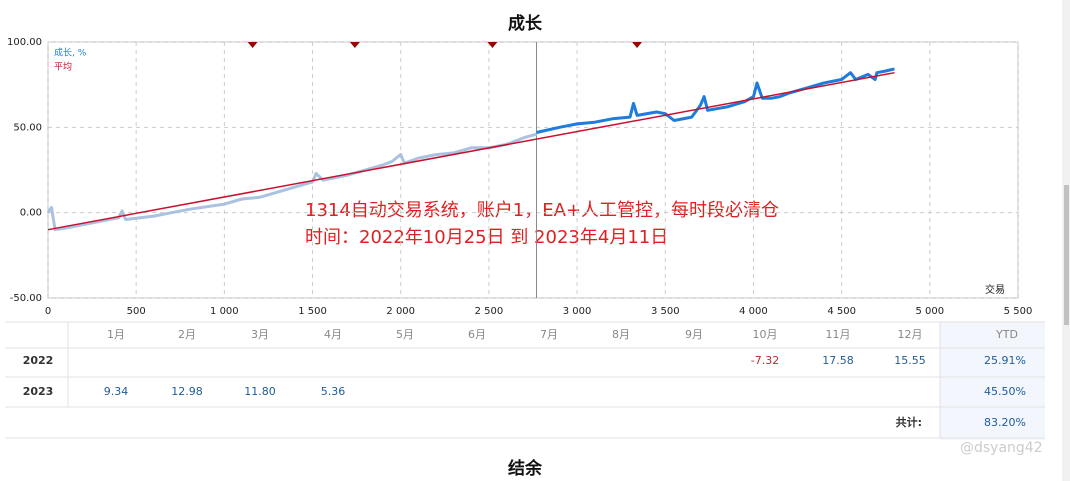  Describe the element at coordinates (260, 334) in the screenshot. I see `table-header: 3月` at that location.